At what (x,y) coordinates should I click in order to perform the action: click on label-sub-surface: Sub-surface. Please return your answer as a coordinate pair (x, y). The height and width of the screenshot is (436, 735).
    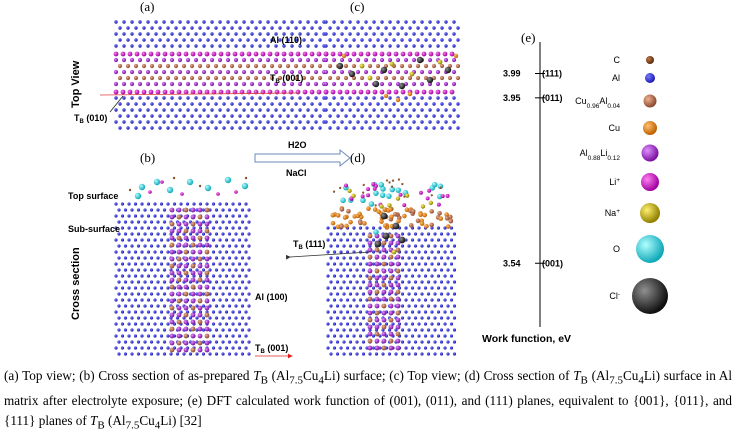
    Looking at the image, I should click on (94, 229).